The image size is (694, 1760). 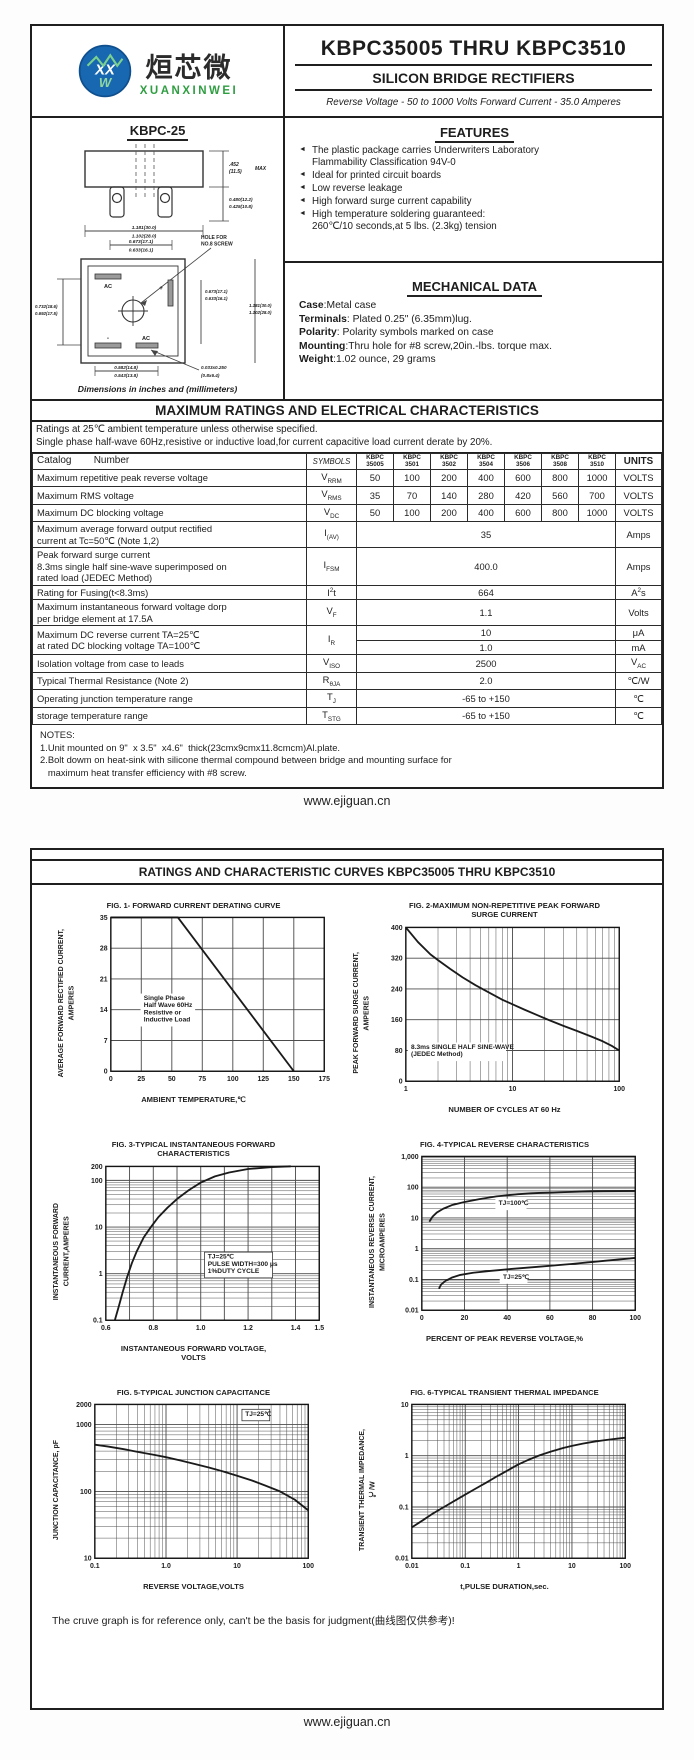 What do you see at coordinates (504, 1109) in the screenshot?
I see `x-axis-label: NUMBER OF CYCLES AT 60 Hz` at bounding box center [504, 1109].